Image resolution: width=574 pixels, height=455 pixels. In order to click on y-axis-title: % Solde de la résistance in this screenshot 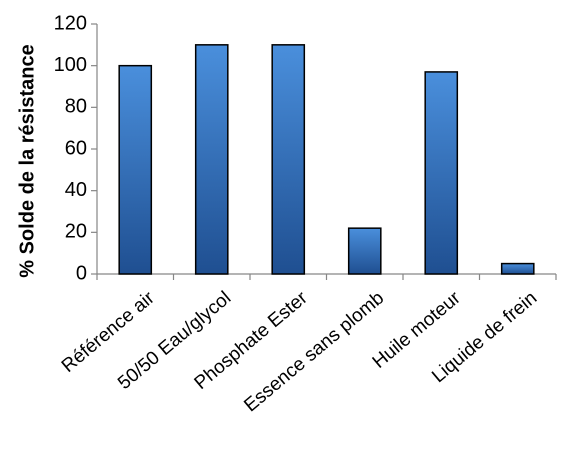, I will do `click(27, 160)`.